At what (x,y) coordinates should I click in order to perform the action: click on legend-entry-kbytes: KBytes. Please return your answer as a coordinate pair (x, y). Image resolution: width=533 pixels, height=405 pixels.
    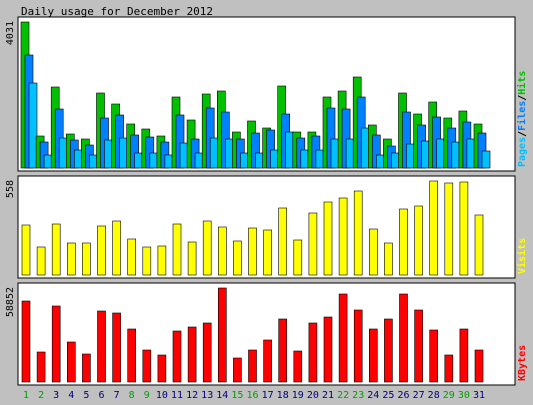
    Looking at the image, I should click on (522, 363).